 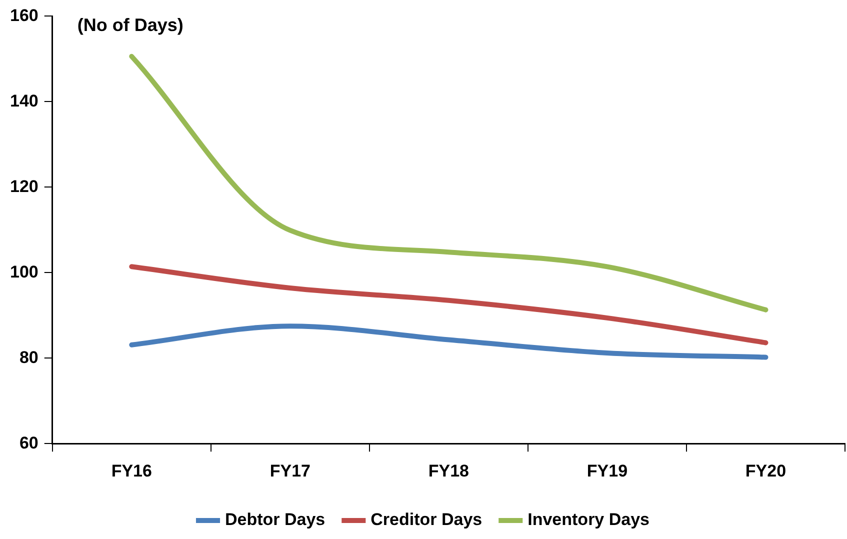 What do you see at coordinates (607, 470) in the screenshot?
I see `x-tick-label: FY19` at bounding box center [607, 470].